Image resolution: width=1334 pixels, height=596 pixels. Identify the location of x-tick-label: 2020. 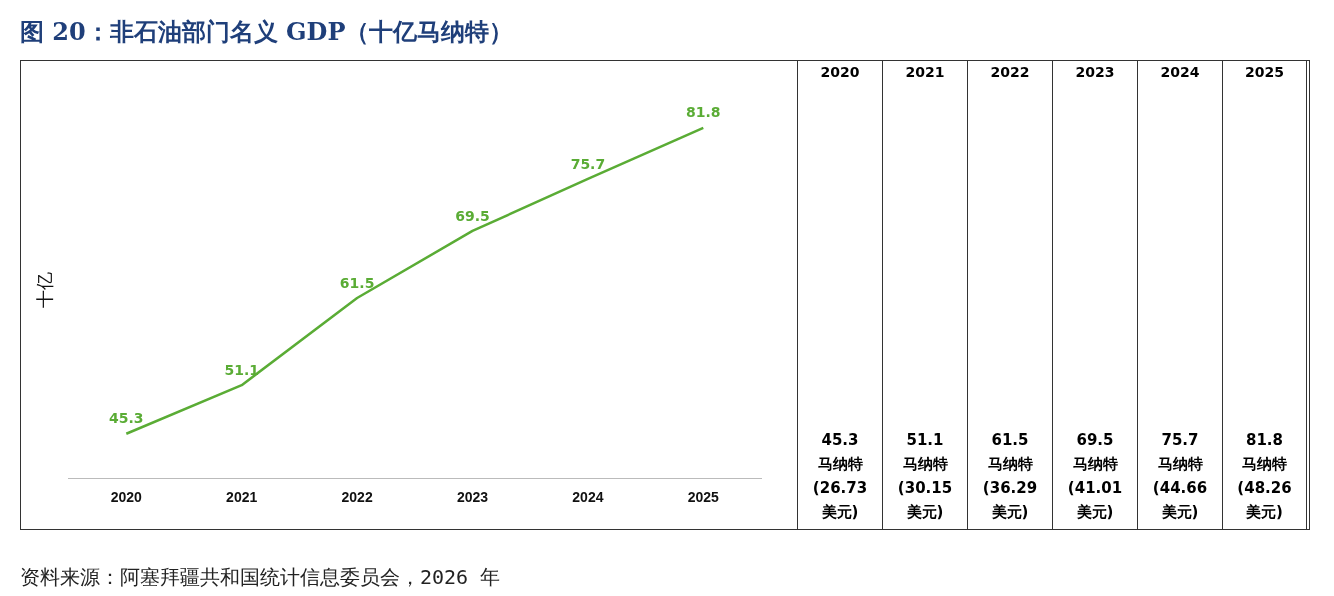
(126, 497).